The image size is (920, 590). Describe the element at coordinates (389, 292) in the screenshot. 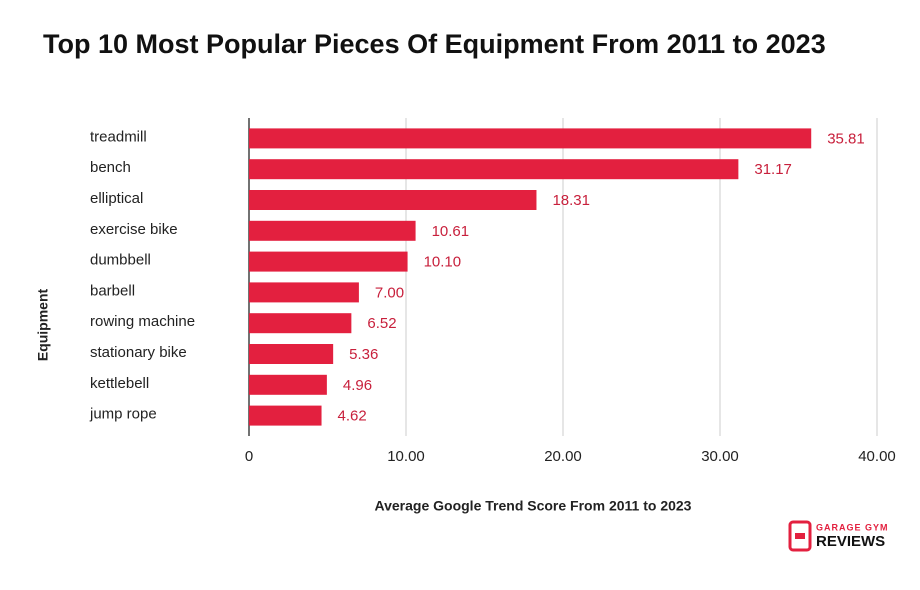

I see `value-label: 7.00` at that location.